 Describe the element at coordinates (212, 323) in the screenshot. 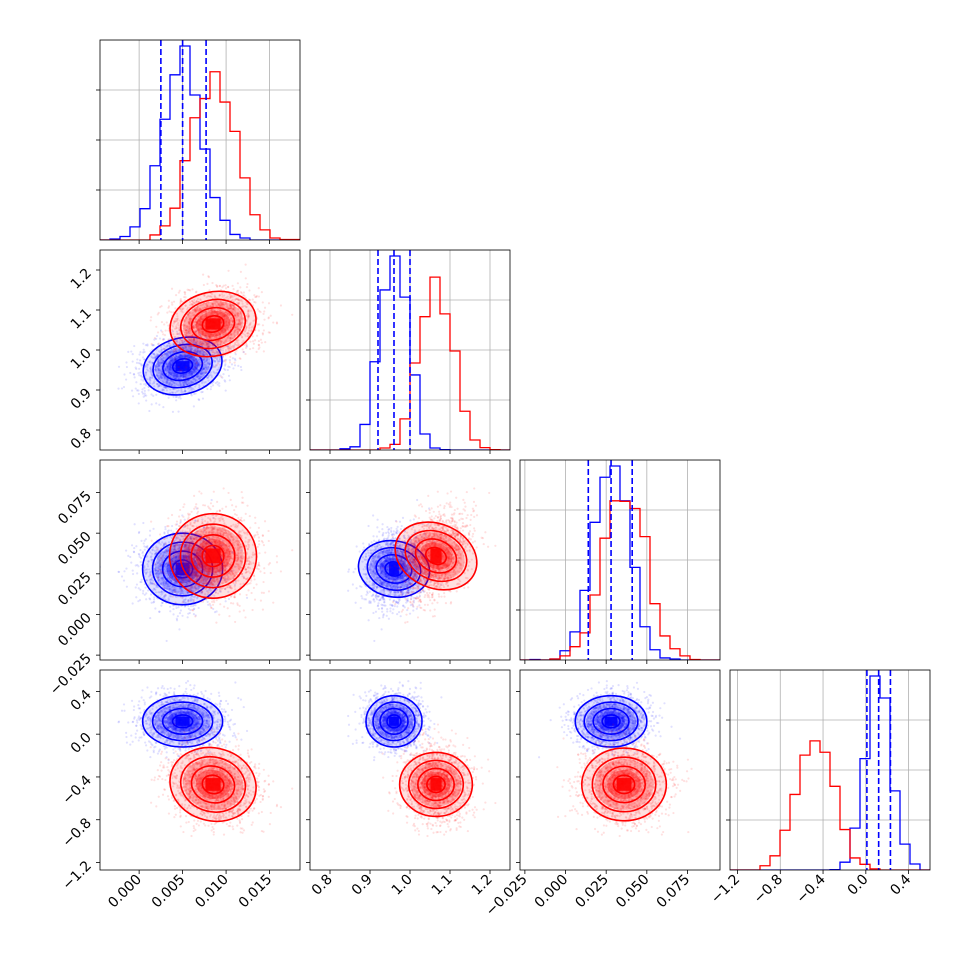

I see `density-peak` at that location.